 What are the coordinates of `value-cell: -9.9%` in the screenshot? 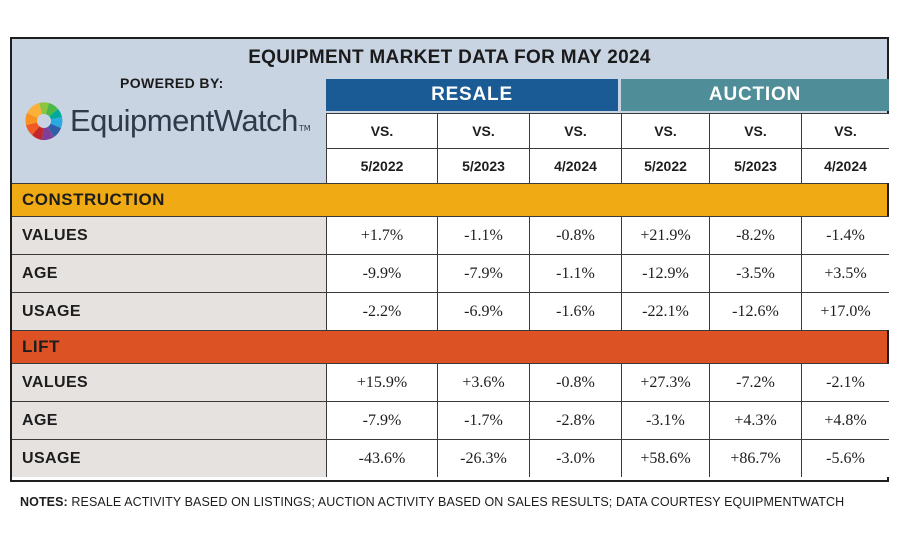 It's located at (381, 273).